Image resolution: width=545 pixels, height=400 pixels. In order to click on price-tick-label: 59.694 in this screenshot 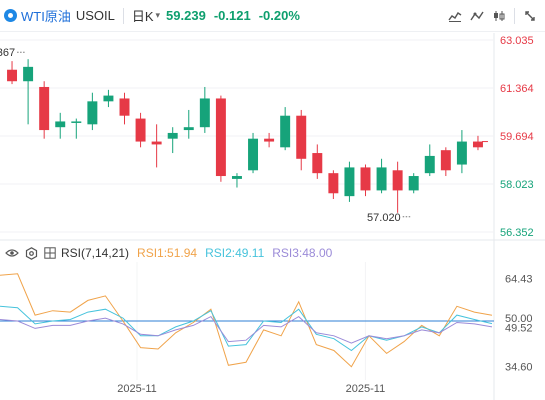, I will do `click(517, 137)`.